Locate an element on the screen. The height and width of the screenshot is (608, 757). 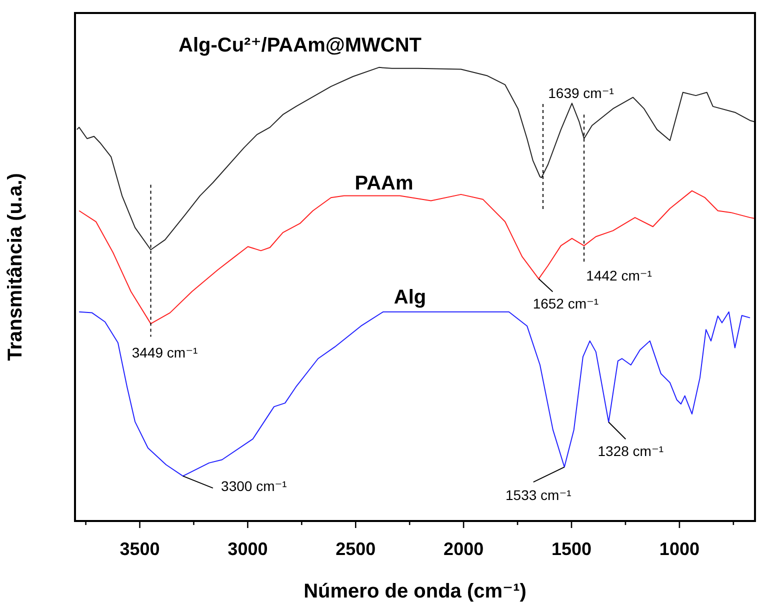
annotation: 3449 cm⁻¹ is located at coordinates (165, 352).